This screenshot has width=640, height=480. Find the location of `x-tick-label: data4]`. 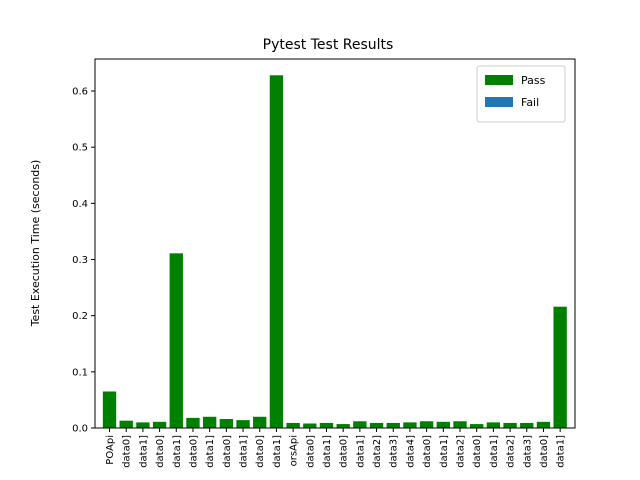

x-tick-label: data4] is located at coordinates (410, 451).